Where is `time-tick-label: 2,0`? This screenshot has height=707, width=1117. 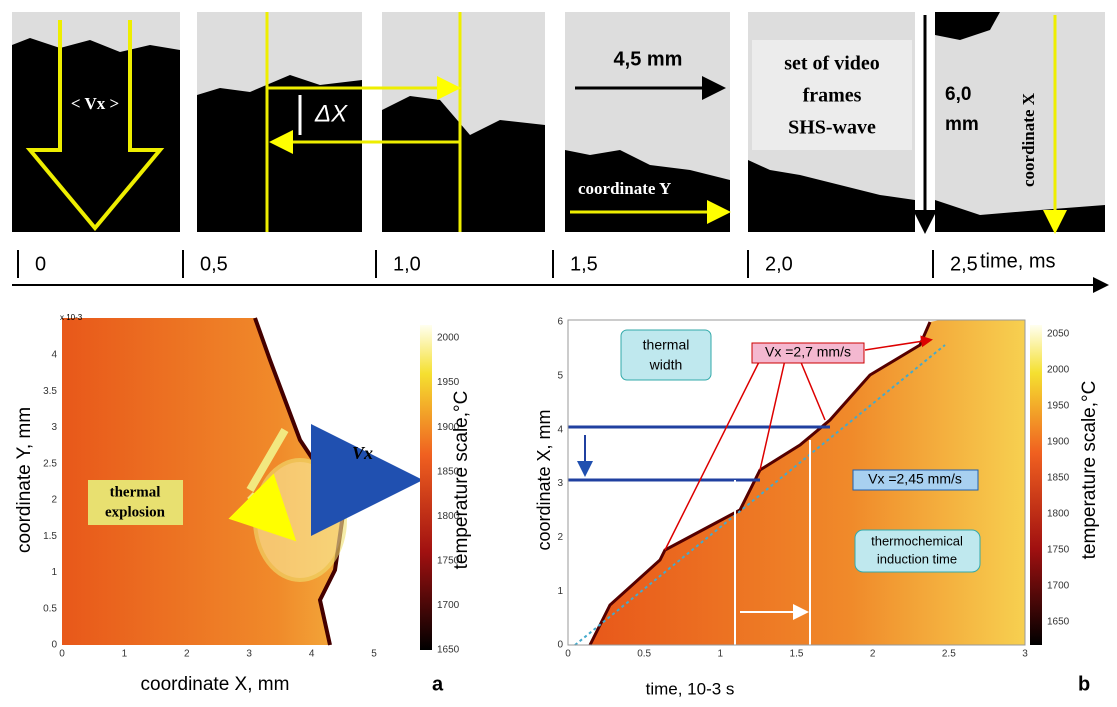 time-tick-label: 2,0 is located at coordinates (779, 264).